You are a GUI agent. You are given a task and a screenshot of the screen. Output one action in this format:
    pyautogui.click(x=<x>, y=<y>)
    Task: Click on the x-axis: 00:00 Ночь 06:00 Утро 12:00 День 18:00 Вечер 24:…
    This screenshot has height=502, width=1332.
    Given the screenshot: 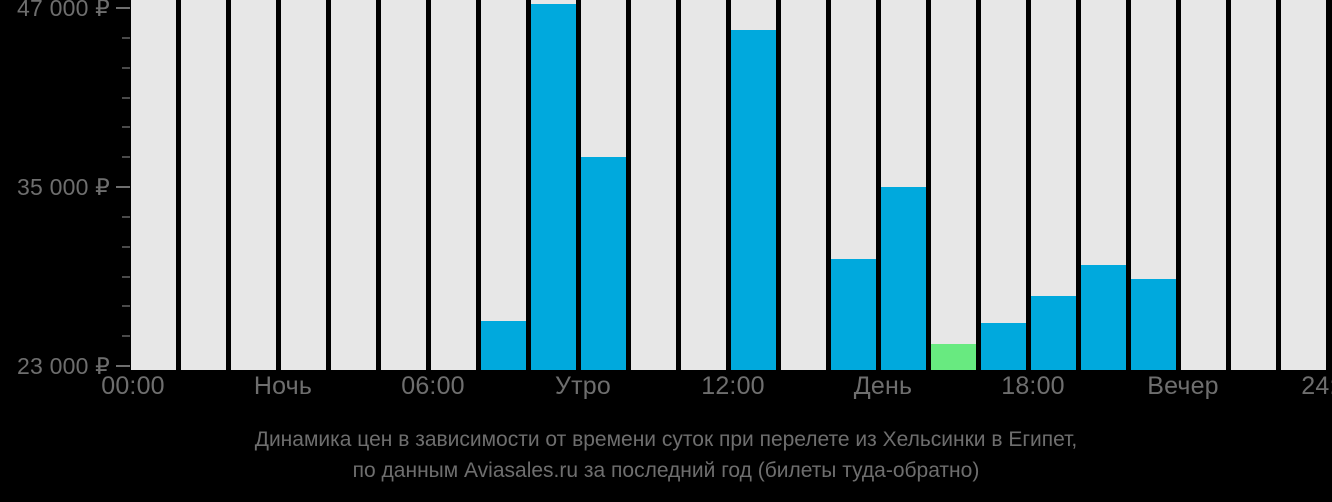 What is the action you would take?
    pyautogui.click(x=716, y=394)
    